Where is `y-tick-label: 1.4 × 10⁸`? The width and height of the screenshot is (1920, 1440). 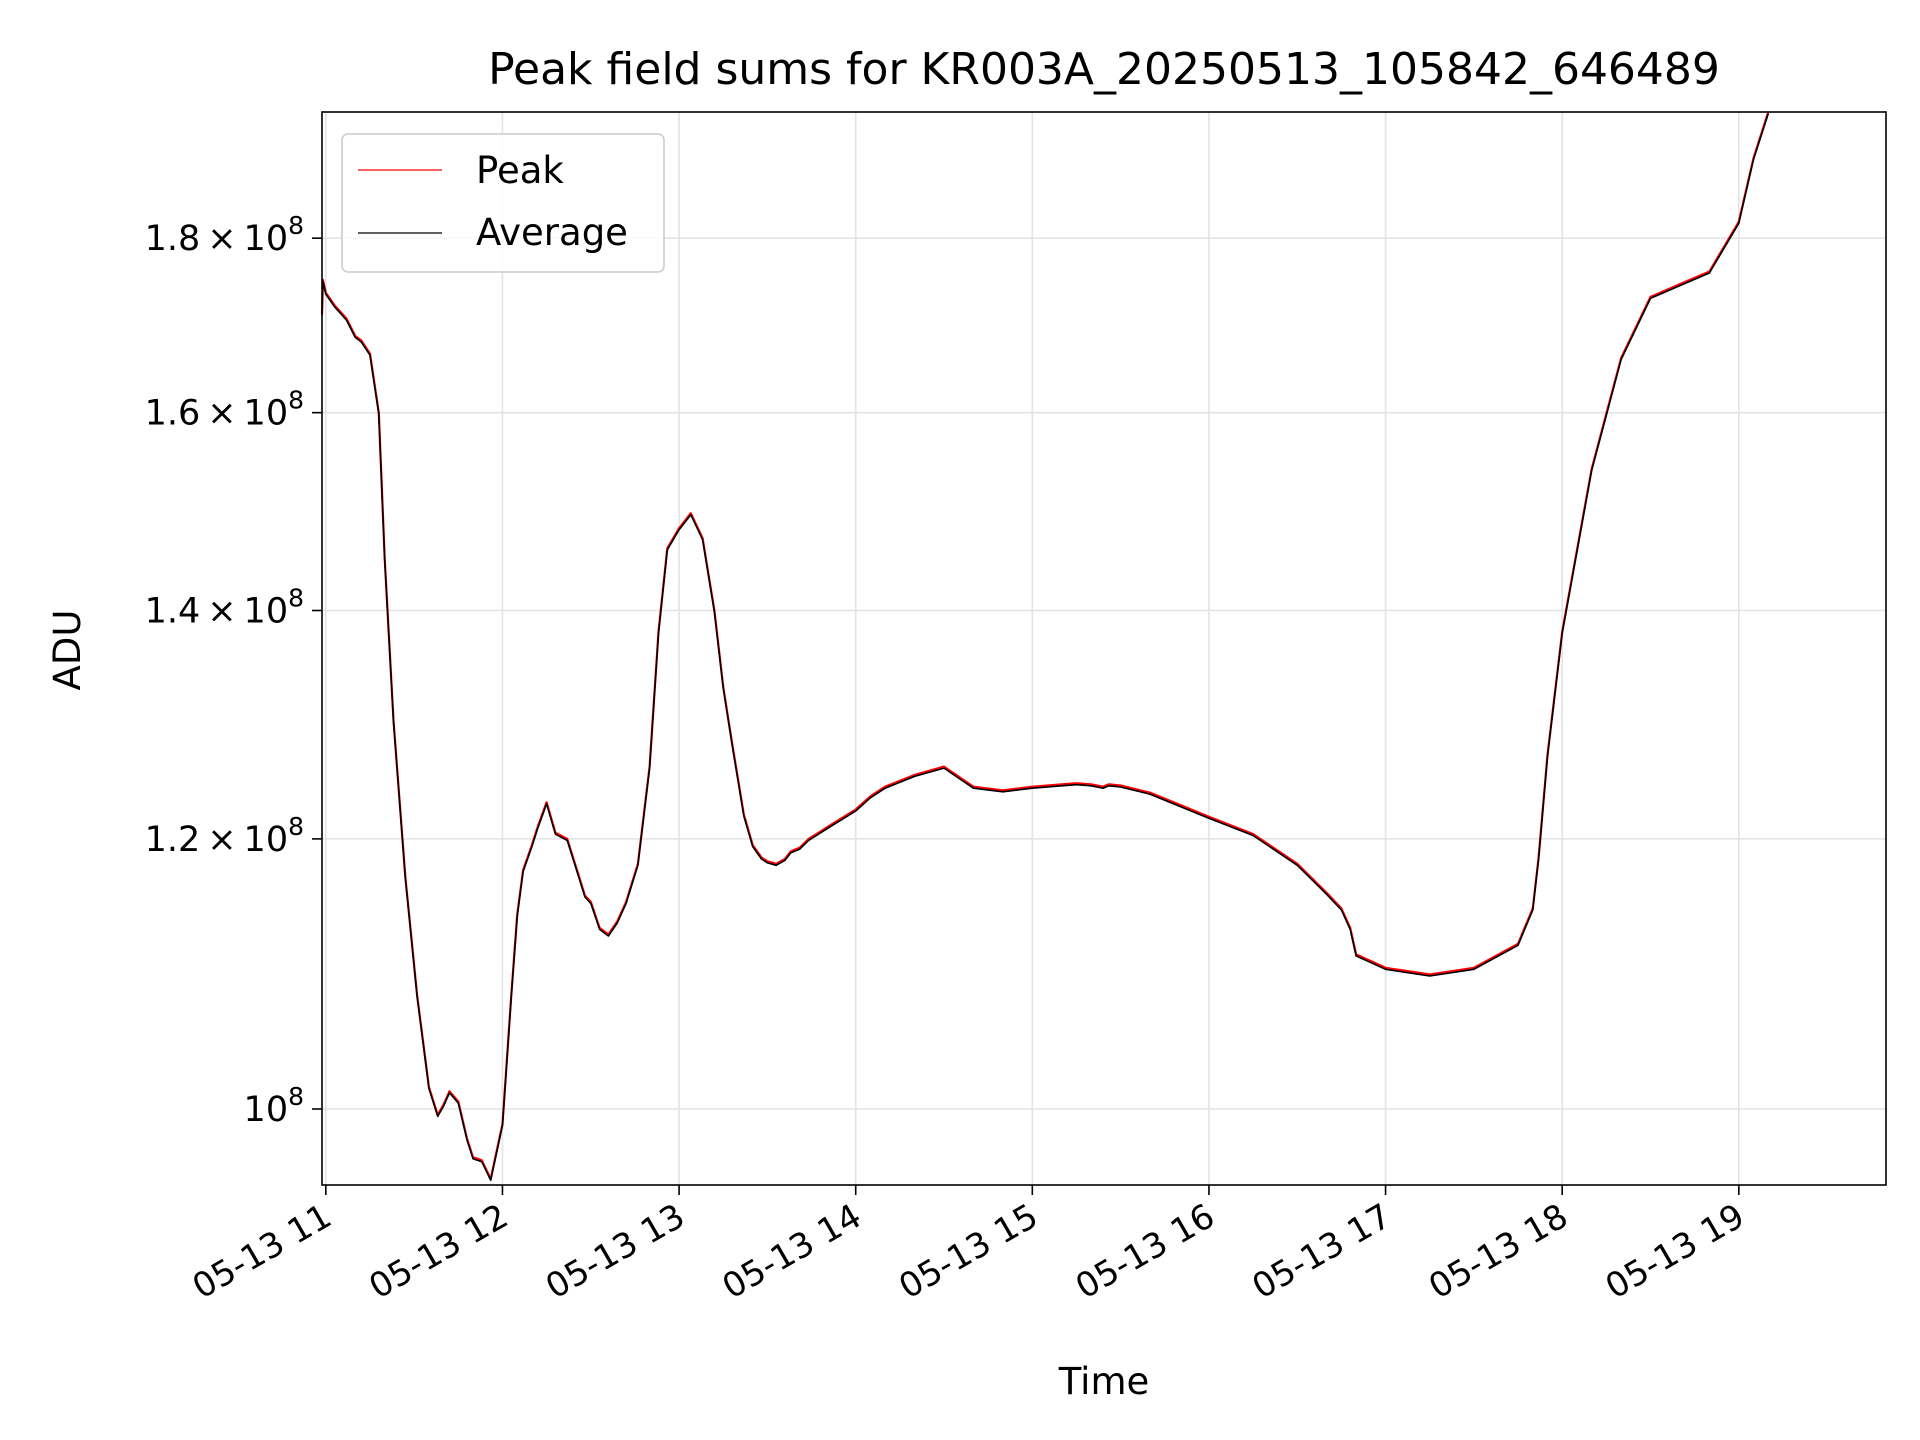
y-tick-label: 1.4 × 10⁸ is located at coordinates (224, 608).